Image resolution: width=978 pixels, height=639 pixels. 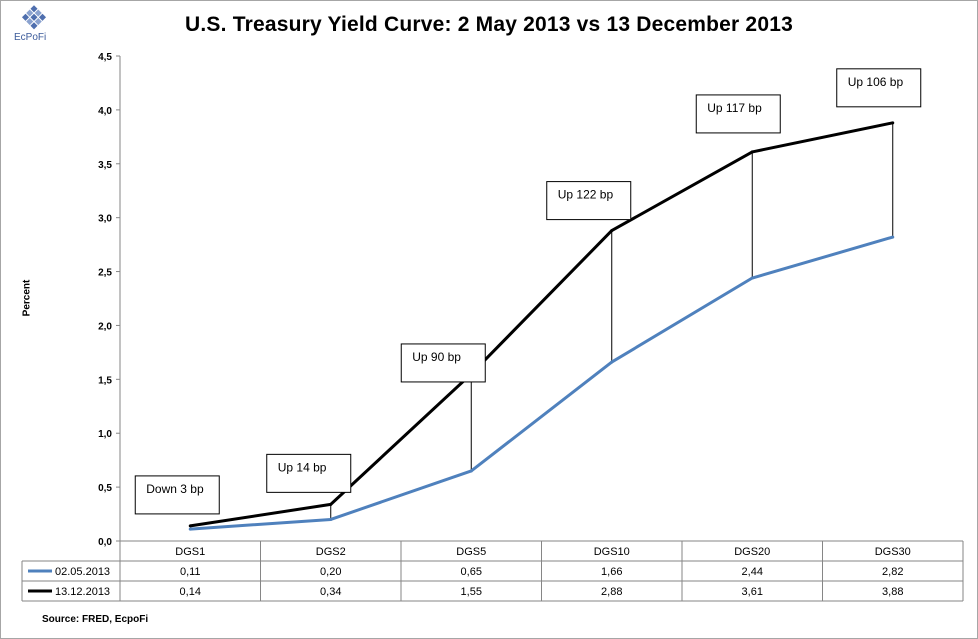 What do you see at coordinates (612, 552) in the screenshot?
I see `x-category-label: DGS10` at bounding box center [612, 552].